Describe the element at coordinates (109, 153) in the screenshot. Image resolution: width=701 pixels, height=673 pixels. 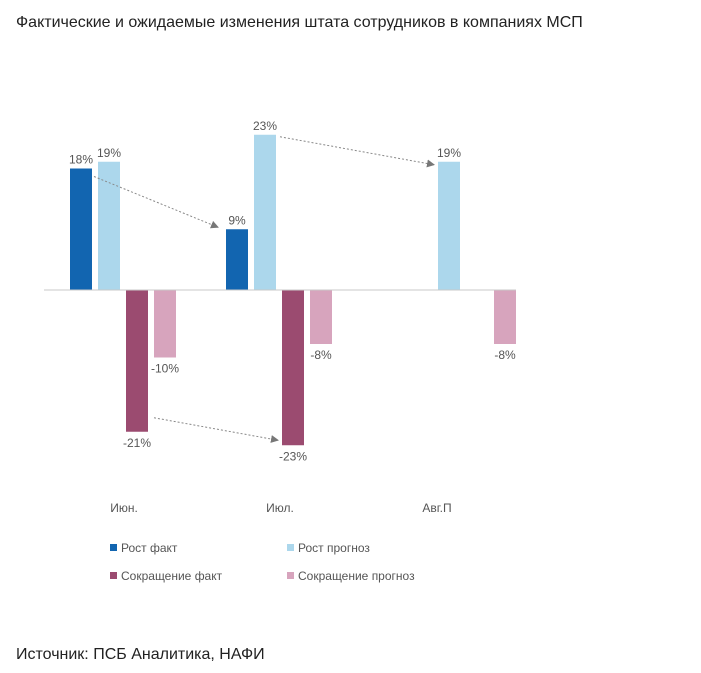
I see `data-label-2-1: 19%` at that location.